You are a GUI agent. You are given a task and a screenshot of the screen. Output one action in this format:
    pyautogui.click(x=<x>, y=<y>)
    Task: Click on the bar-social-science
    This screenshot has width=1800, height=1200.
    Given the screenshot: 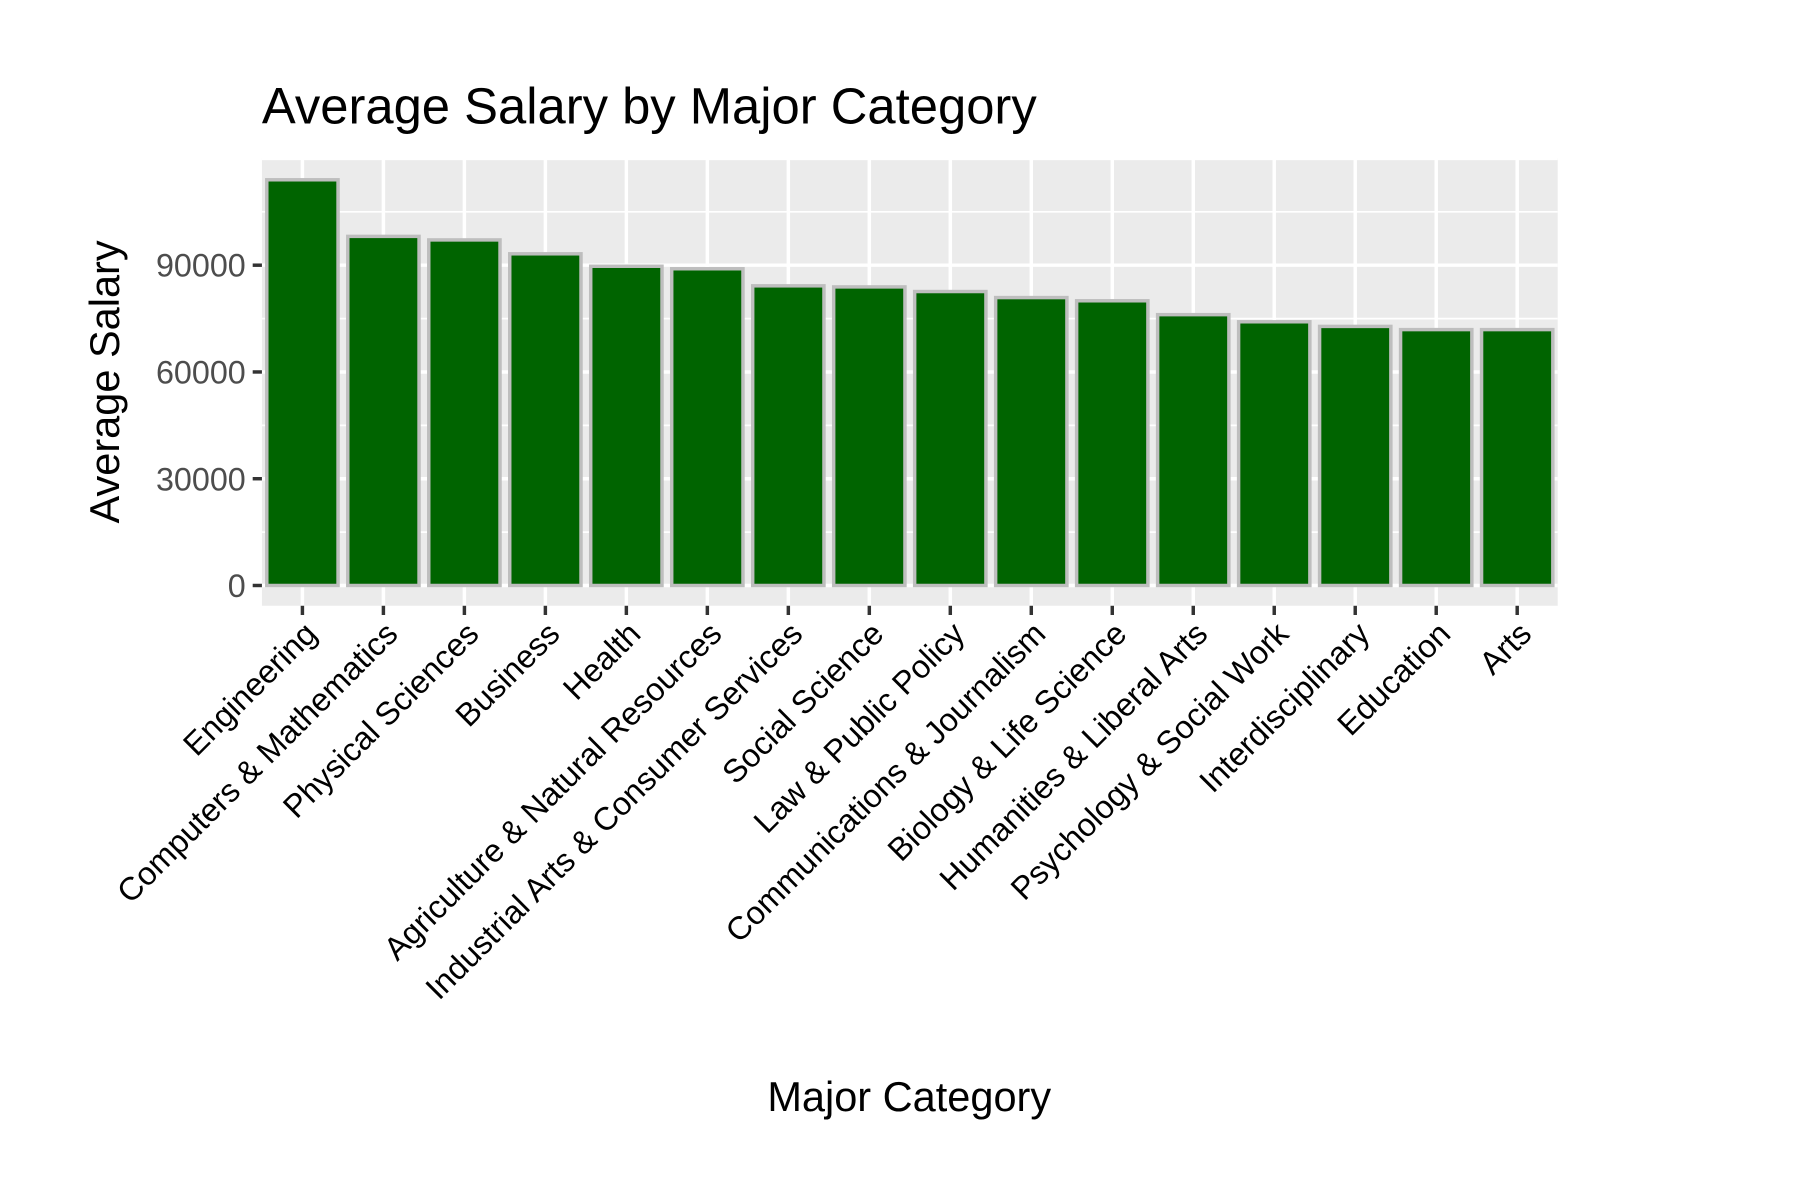 What is the action you would take?
    pyautogui.click(x=869, y=436)
    